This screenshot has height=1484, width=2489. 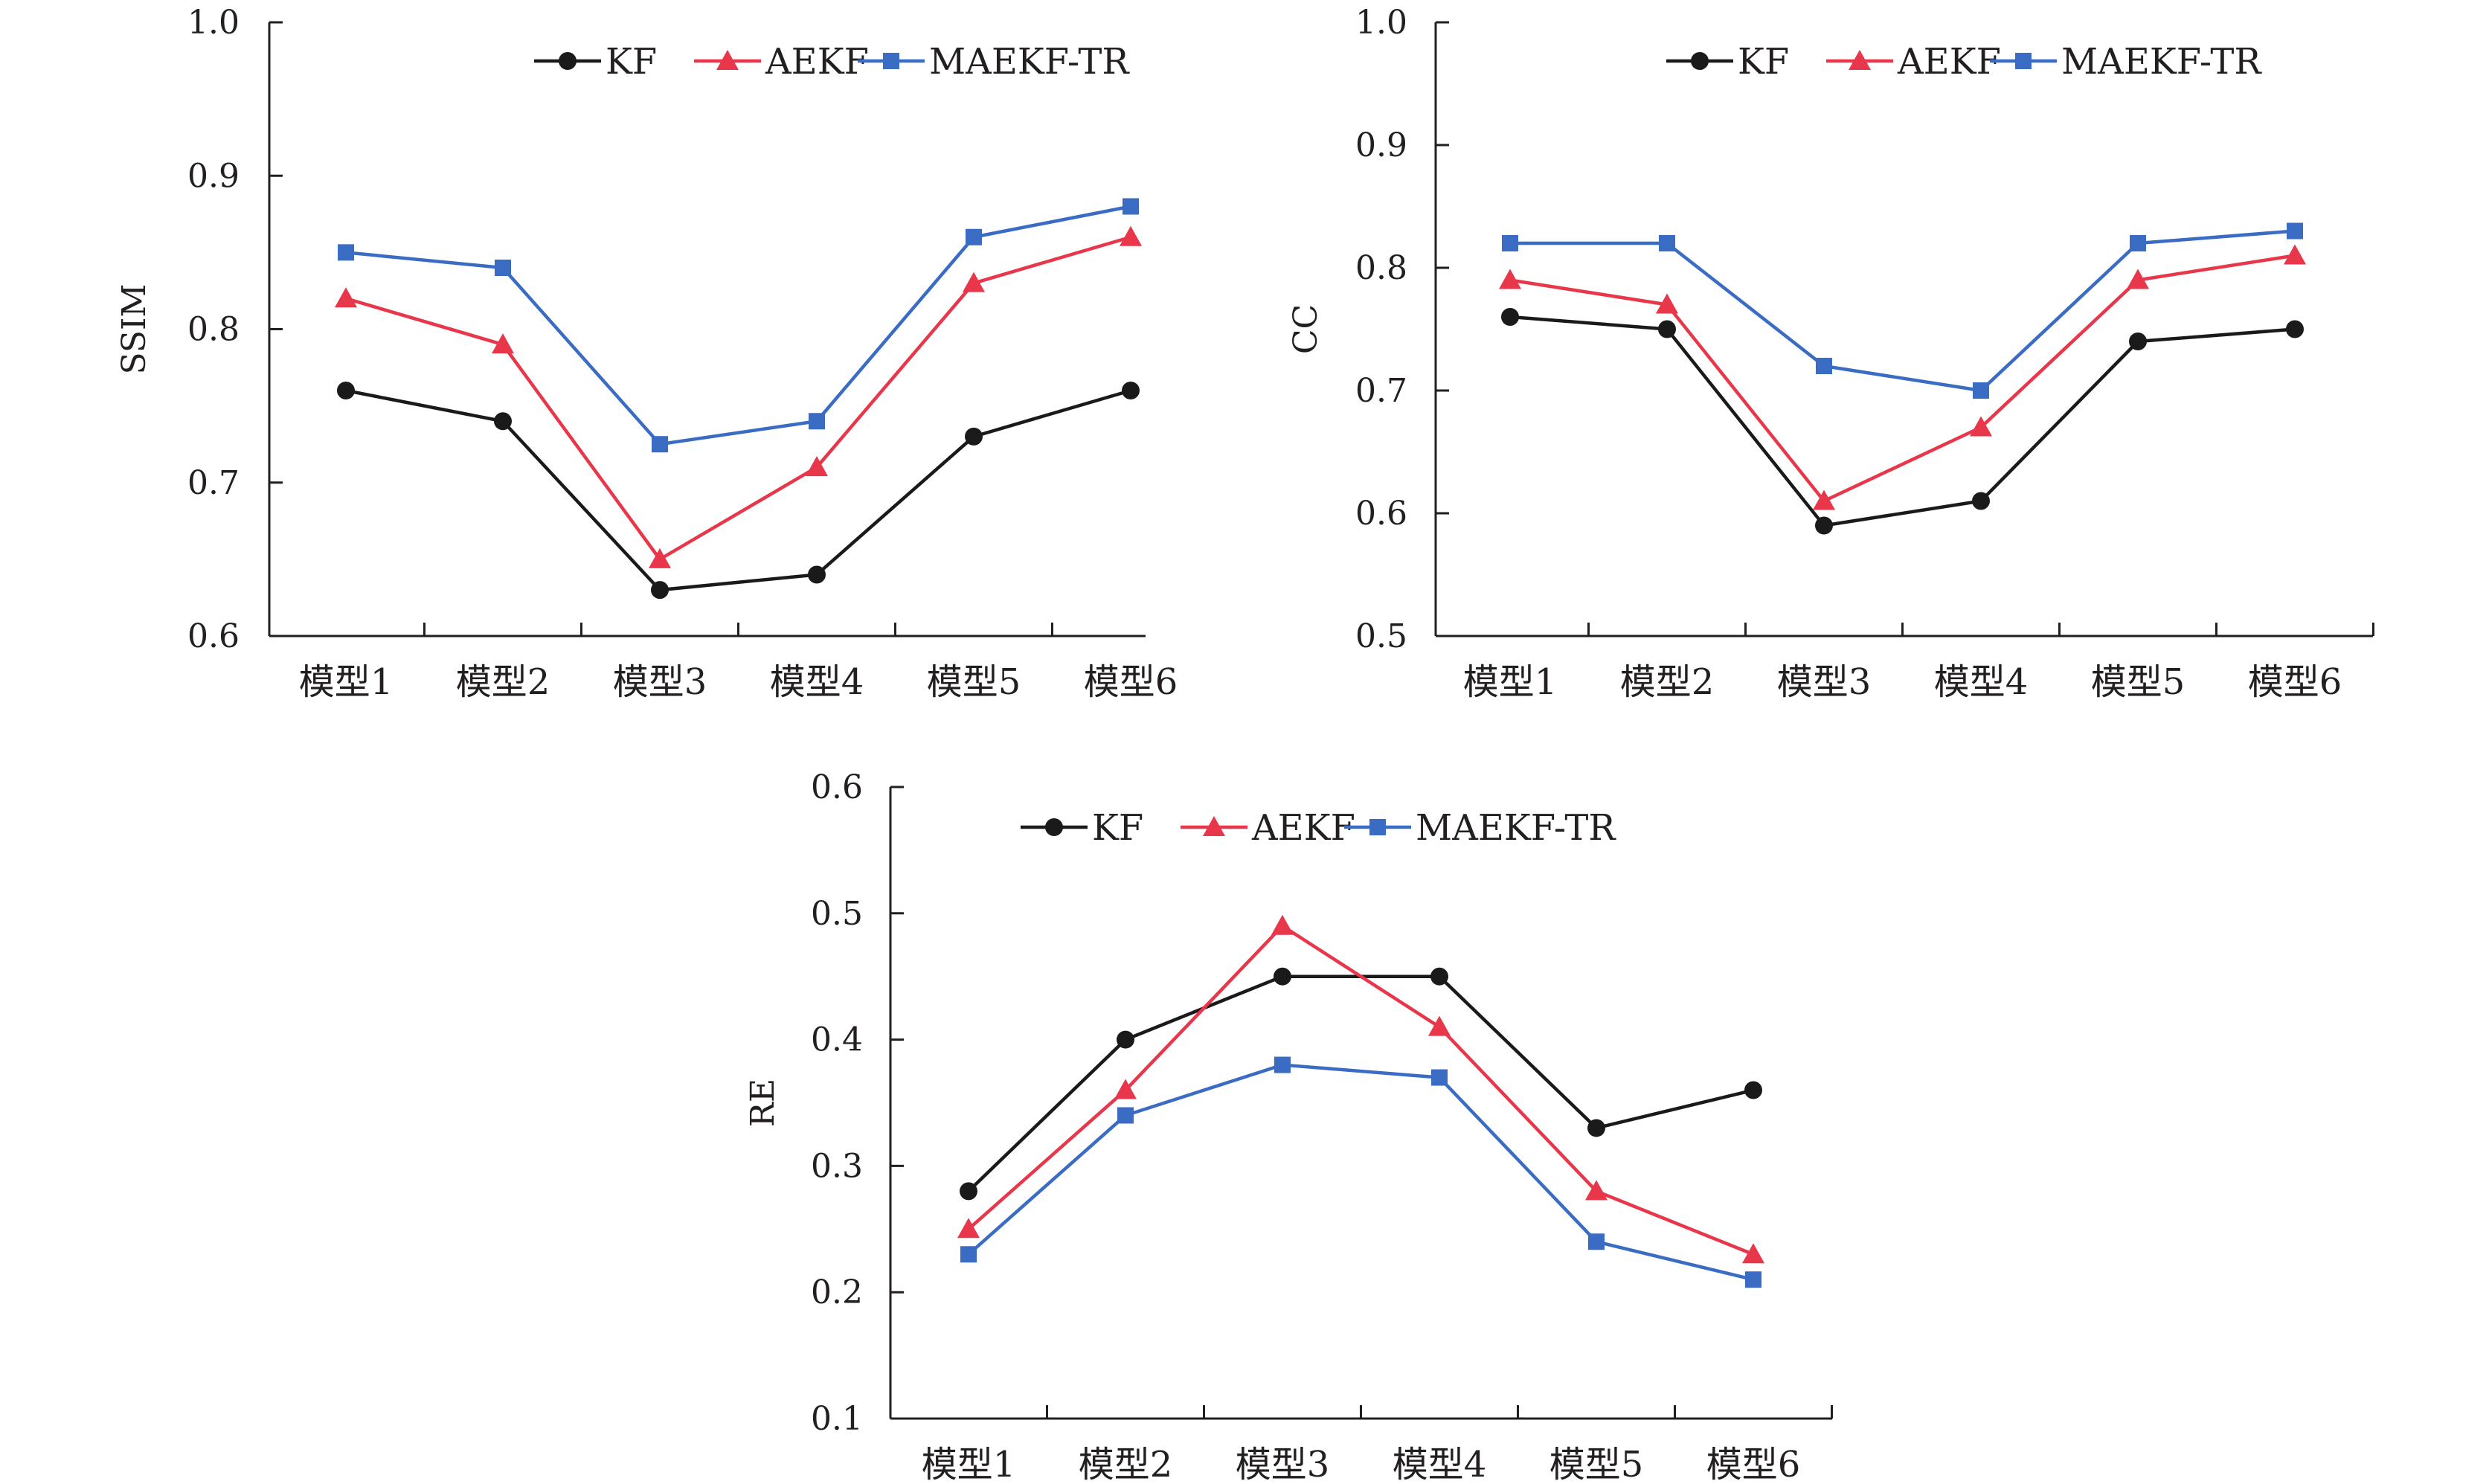 I want to click on legend: KF AEKF MAEKF-TR, so click(x=832, y=62).